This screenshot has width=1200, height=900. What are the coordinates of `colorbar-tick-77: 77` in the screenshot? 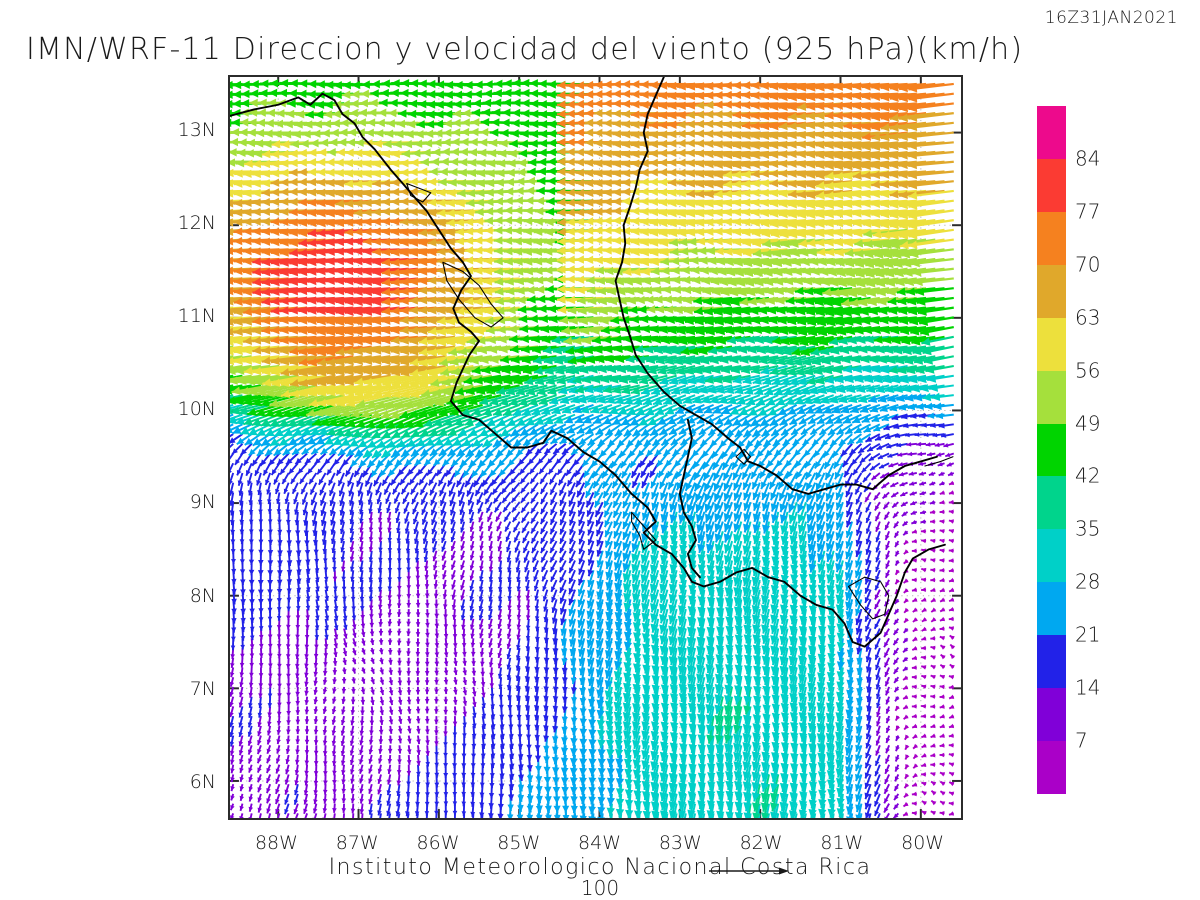 It's located at (1088, 211).